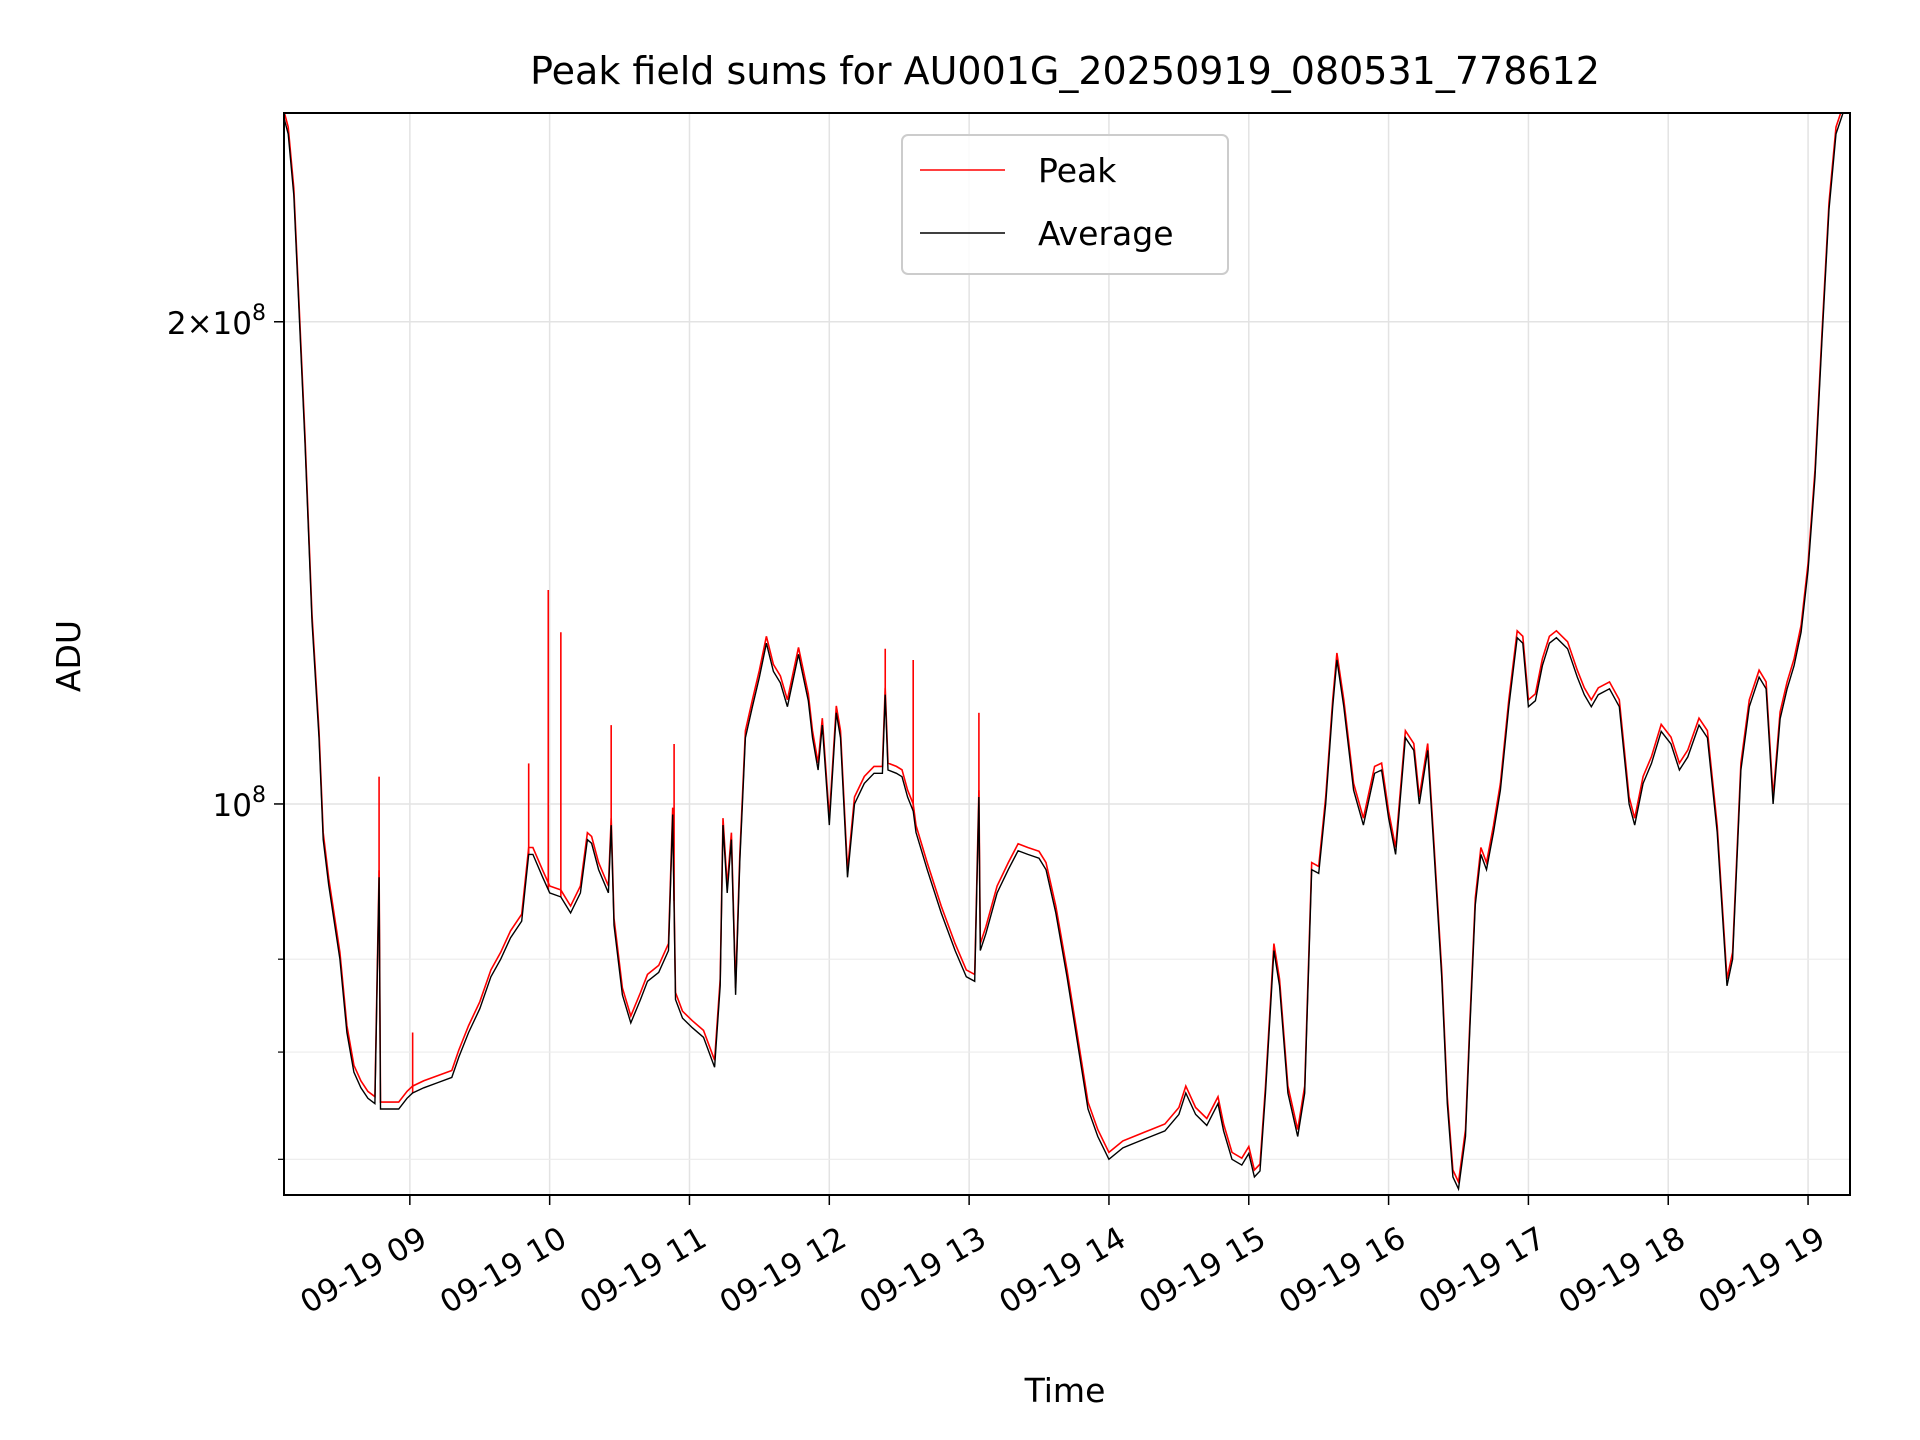  Describe the element at coordinates (68, 656) in the screenshot. I see `y-axis-label: ADU` at that location.